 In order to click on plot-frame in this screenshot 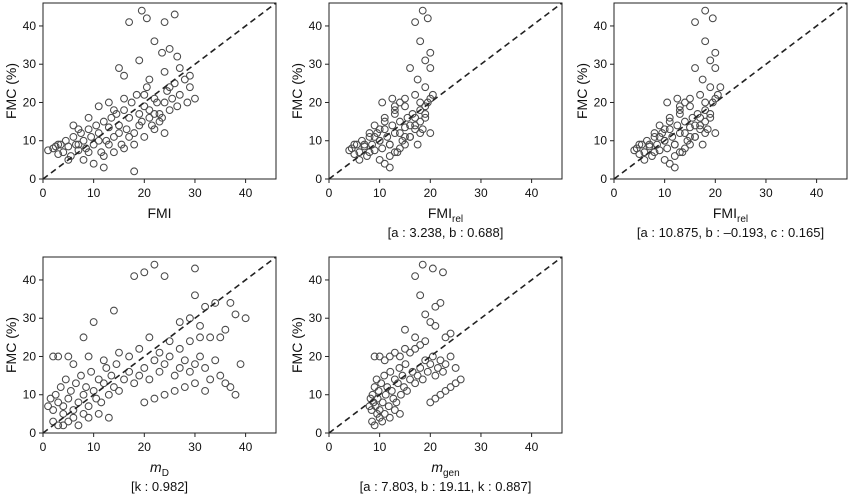, I will do `click(445, 91)`.